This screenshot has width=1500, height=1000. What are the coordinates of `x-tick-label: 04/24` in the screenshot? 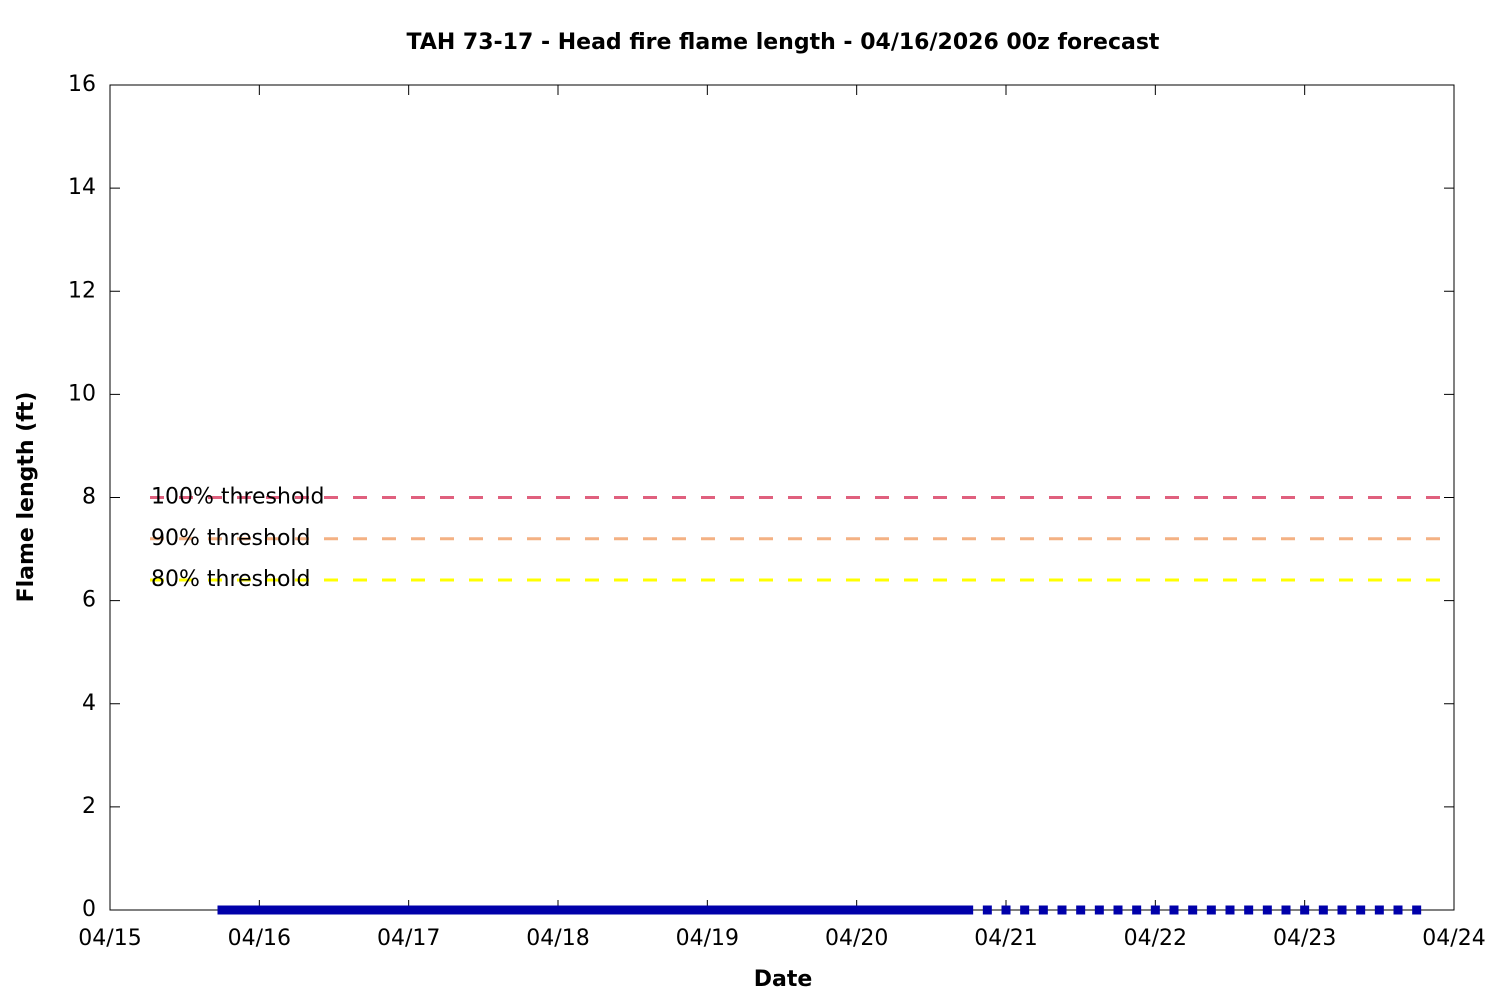 It's located at (1453, 938).